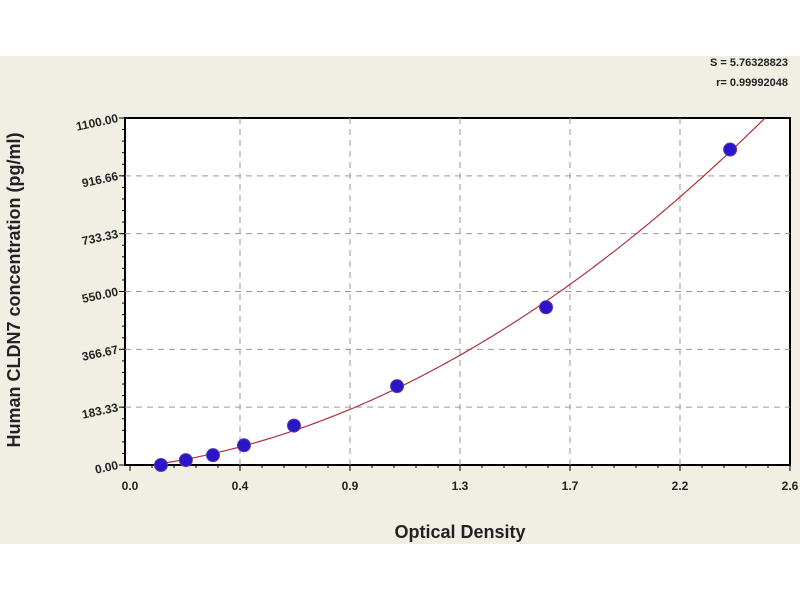 This screenshot has width=800, height=600. Describe the element at coordinates (130, 486) in the screenshot. I see `x-tick-label: 0.0` at that location.